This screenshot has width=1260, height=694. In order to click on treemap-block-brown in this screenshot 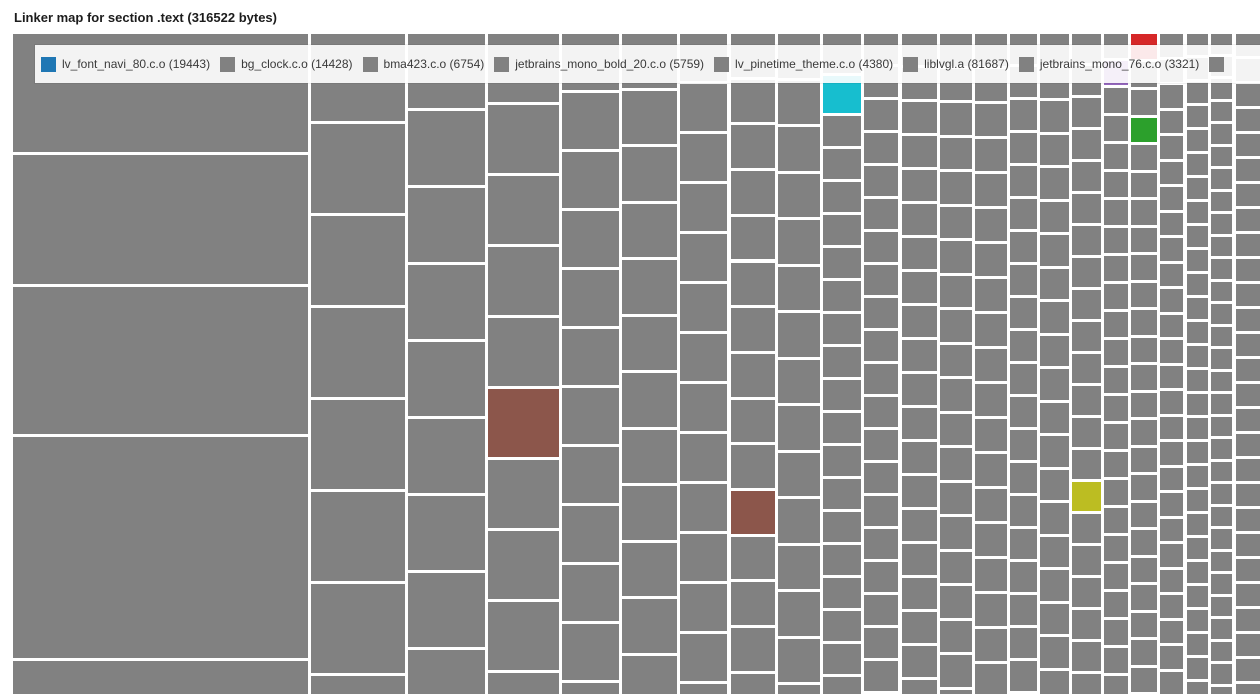, I will do `click(523, 423)`.